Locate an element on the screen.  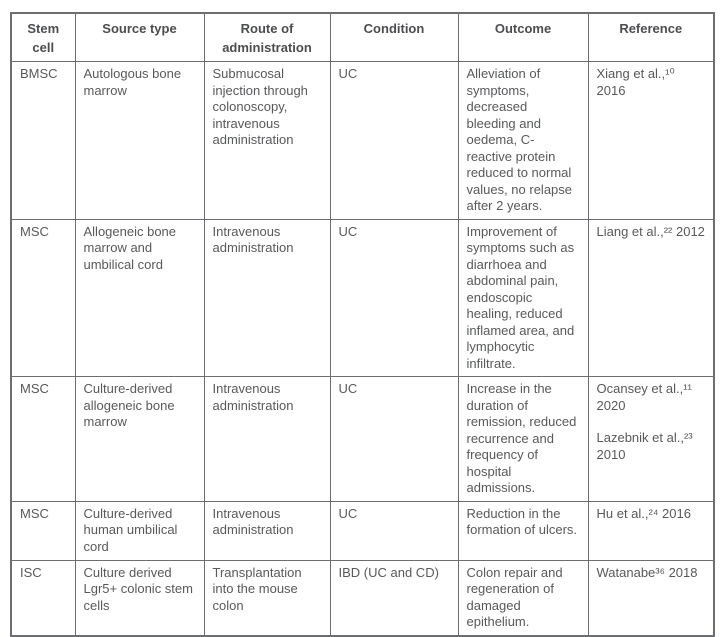
header-outcome: Outcome is located at coordinates (523, 37).